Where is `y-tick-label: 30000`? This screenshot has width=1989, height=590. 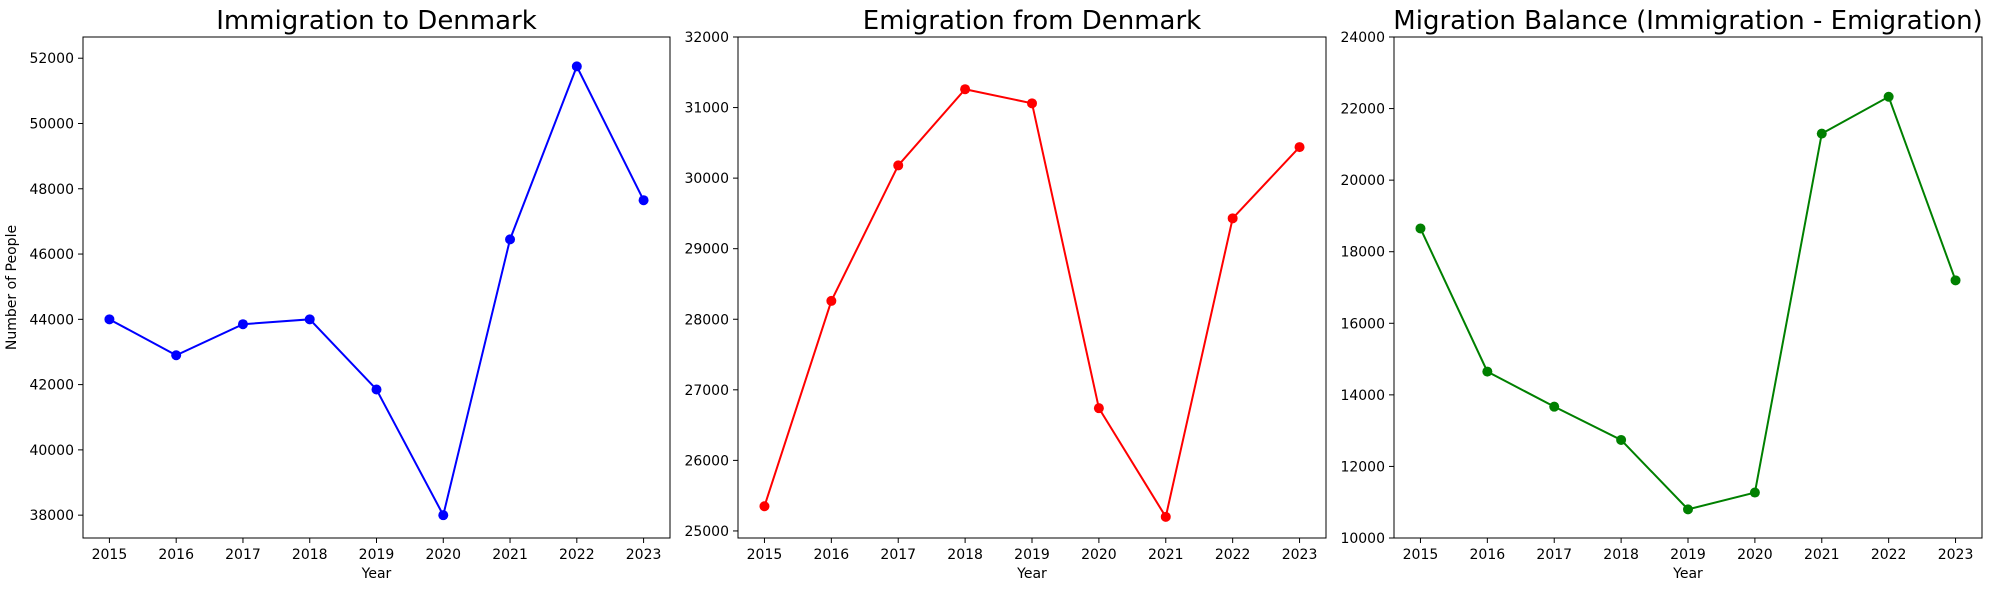 y-tick-label: 30000 is located at coordinates (706, 179).